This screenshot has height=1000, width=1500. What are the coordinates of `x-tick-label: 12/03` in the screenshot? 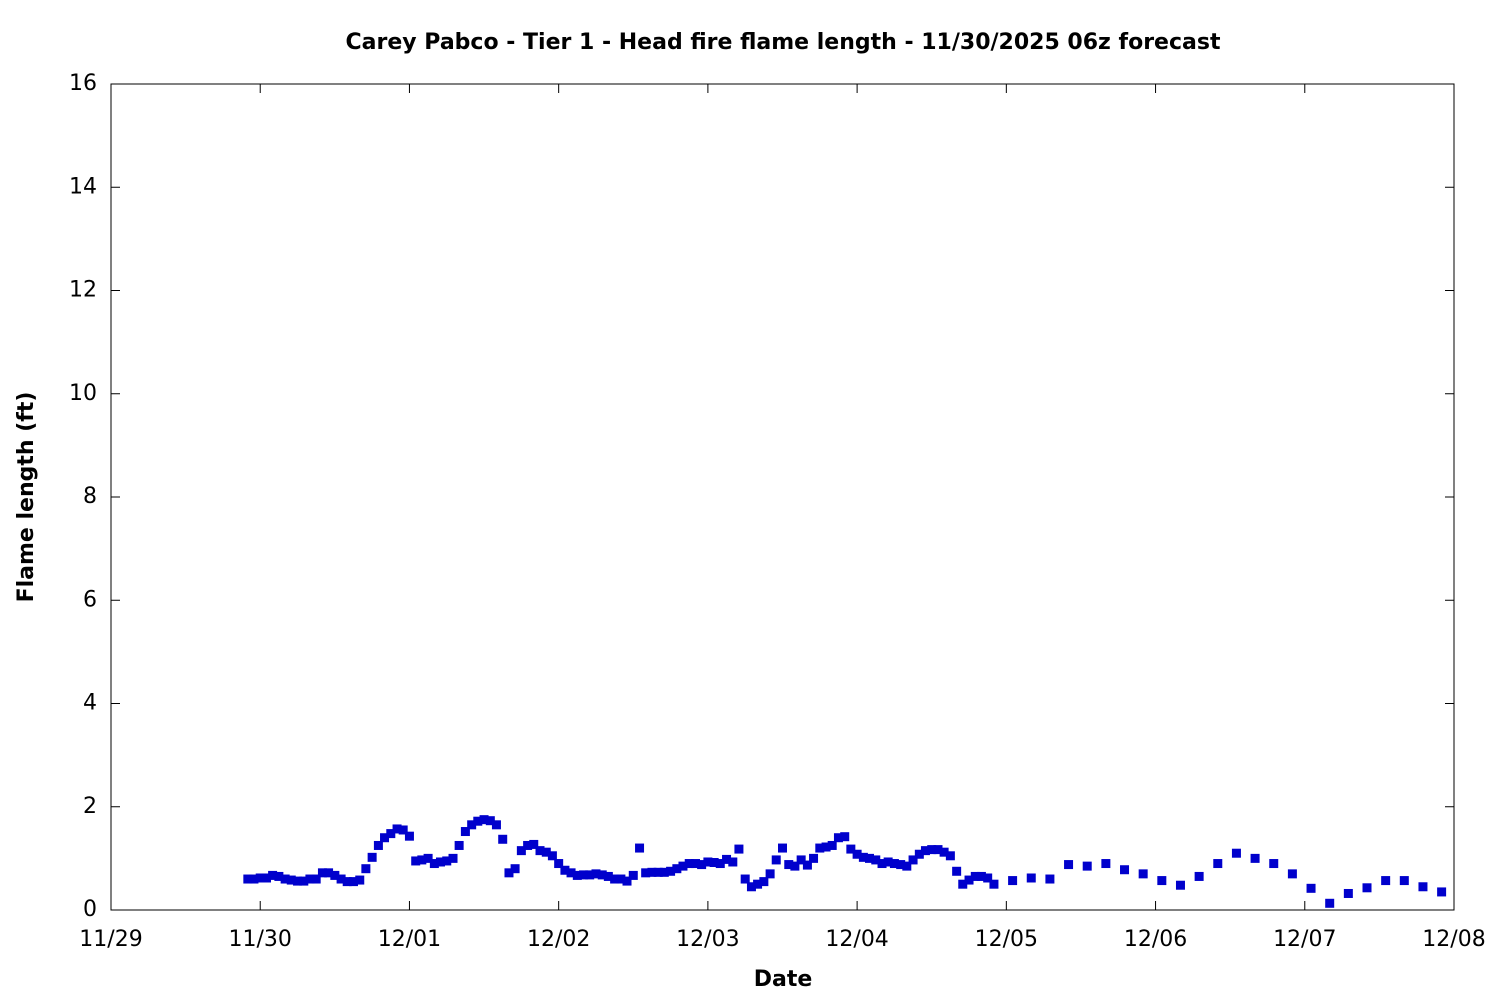 It's located at (707, 939).